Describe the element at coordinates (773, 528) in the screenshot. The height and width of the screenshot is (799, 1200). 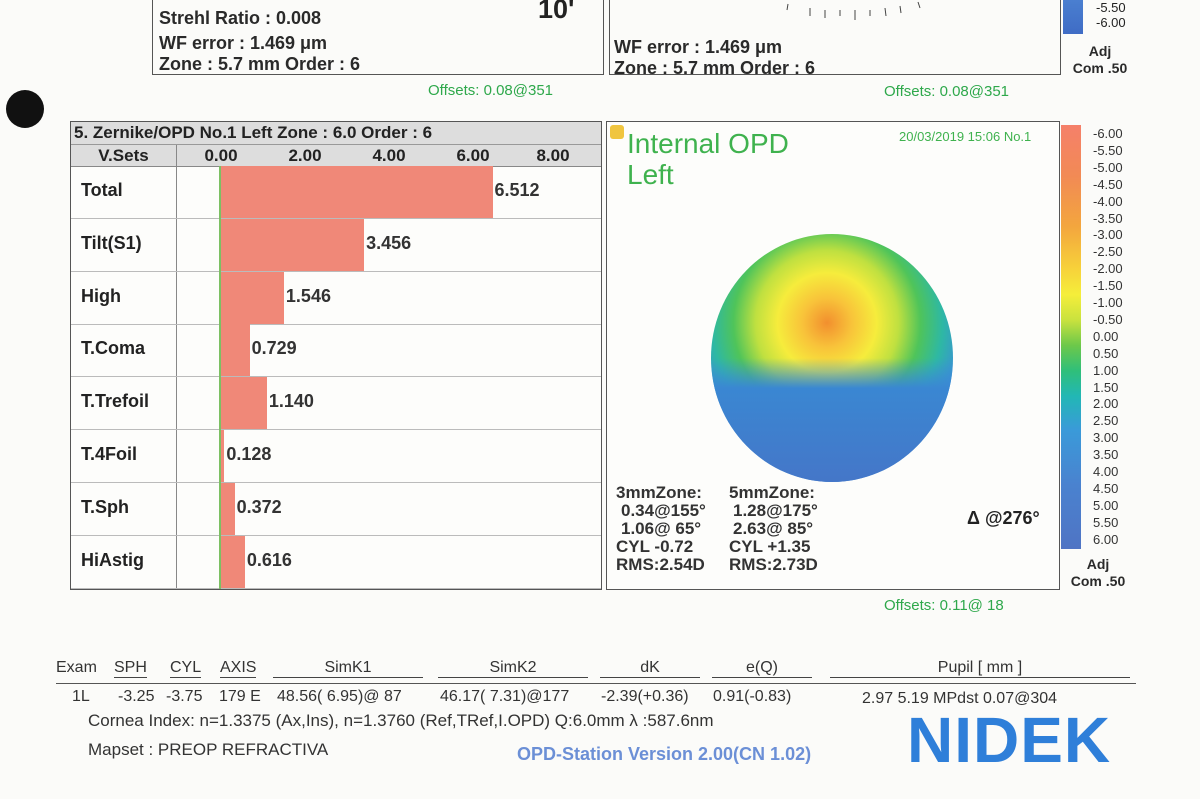
I see `zone5-line2: 2.63@ 85°` at that location.